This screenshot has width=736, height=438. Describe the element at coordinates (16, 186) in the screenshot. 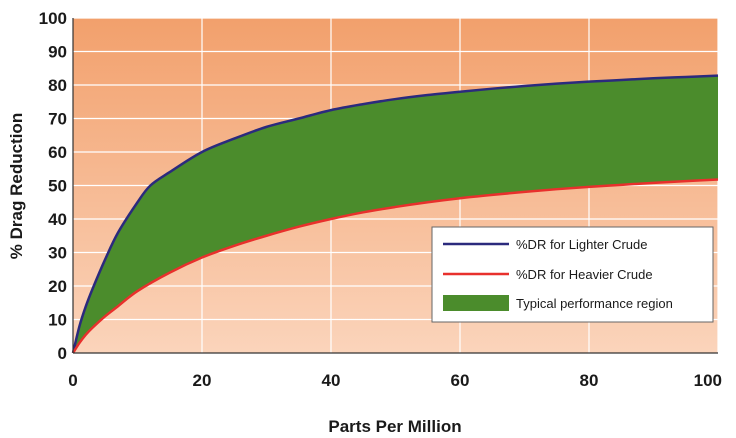

I see `y-axis-title: % Drag Reduction` at that location.